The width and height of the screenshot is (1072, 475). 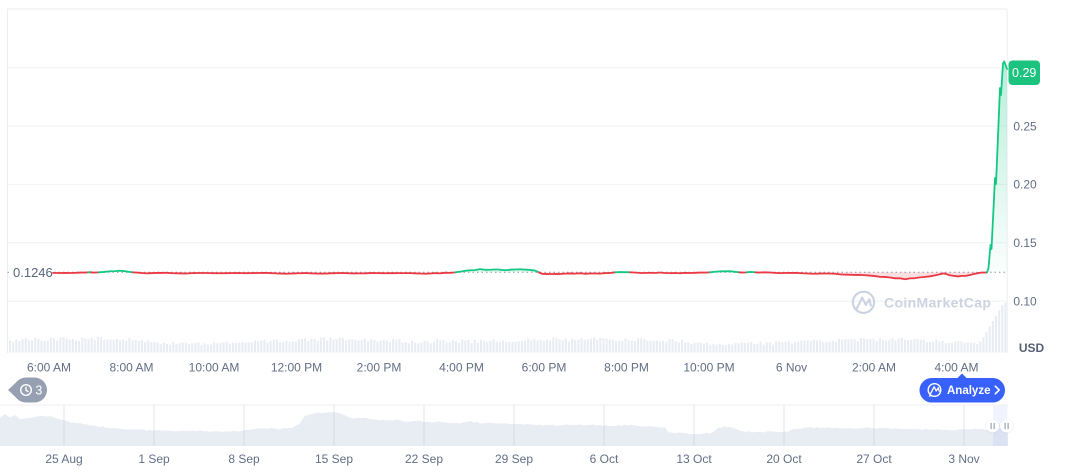 What do you see at coordinates (1025, 302) in the screenshot?
I see `svg-text: 0.10` at bounding box center [1025, 302].